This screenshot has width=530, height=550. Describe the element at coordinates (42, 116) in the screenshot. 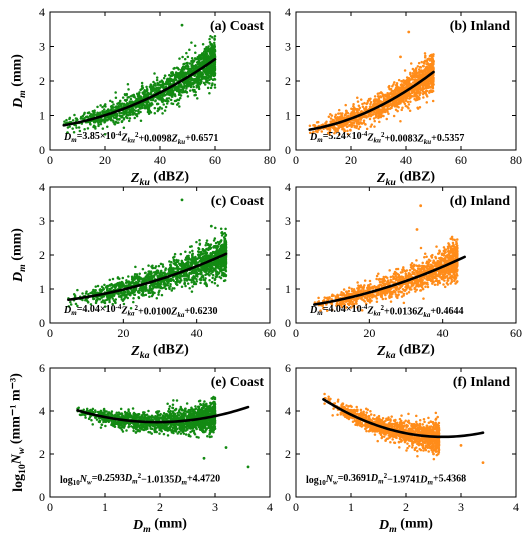

I see `y-tick-label: 1` at that location.